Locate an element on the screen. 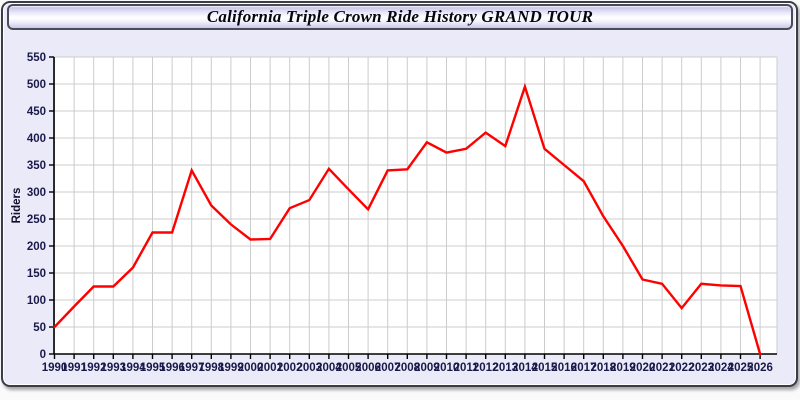  svg-text: 350 is located at coordinates (36, 166).